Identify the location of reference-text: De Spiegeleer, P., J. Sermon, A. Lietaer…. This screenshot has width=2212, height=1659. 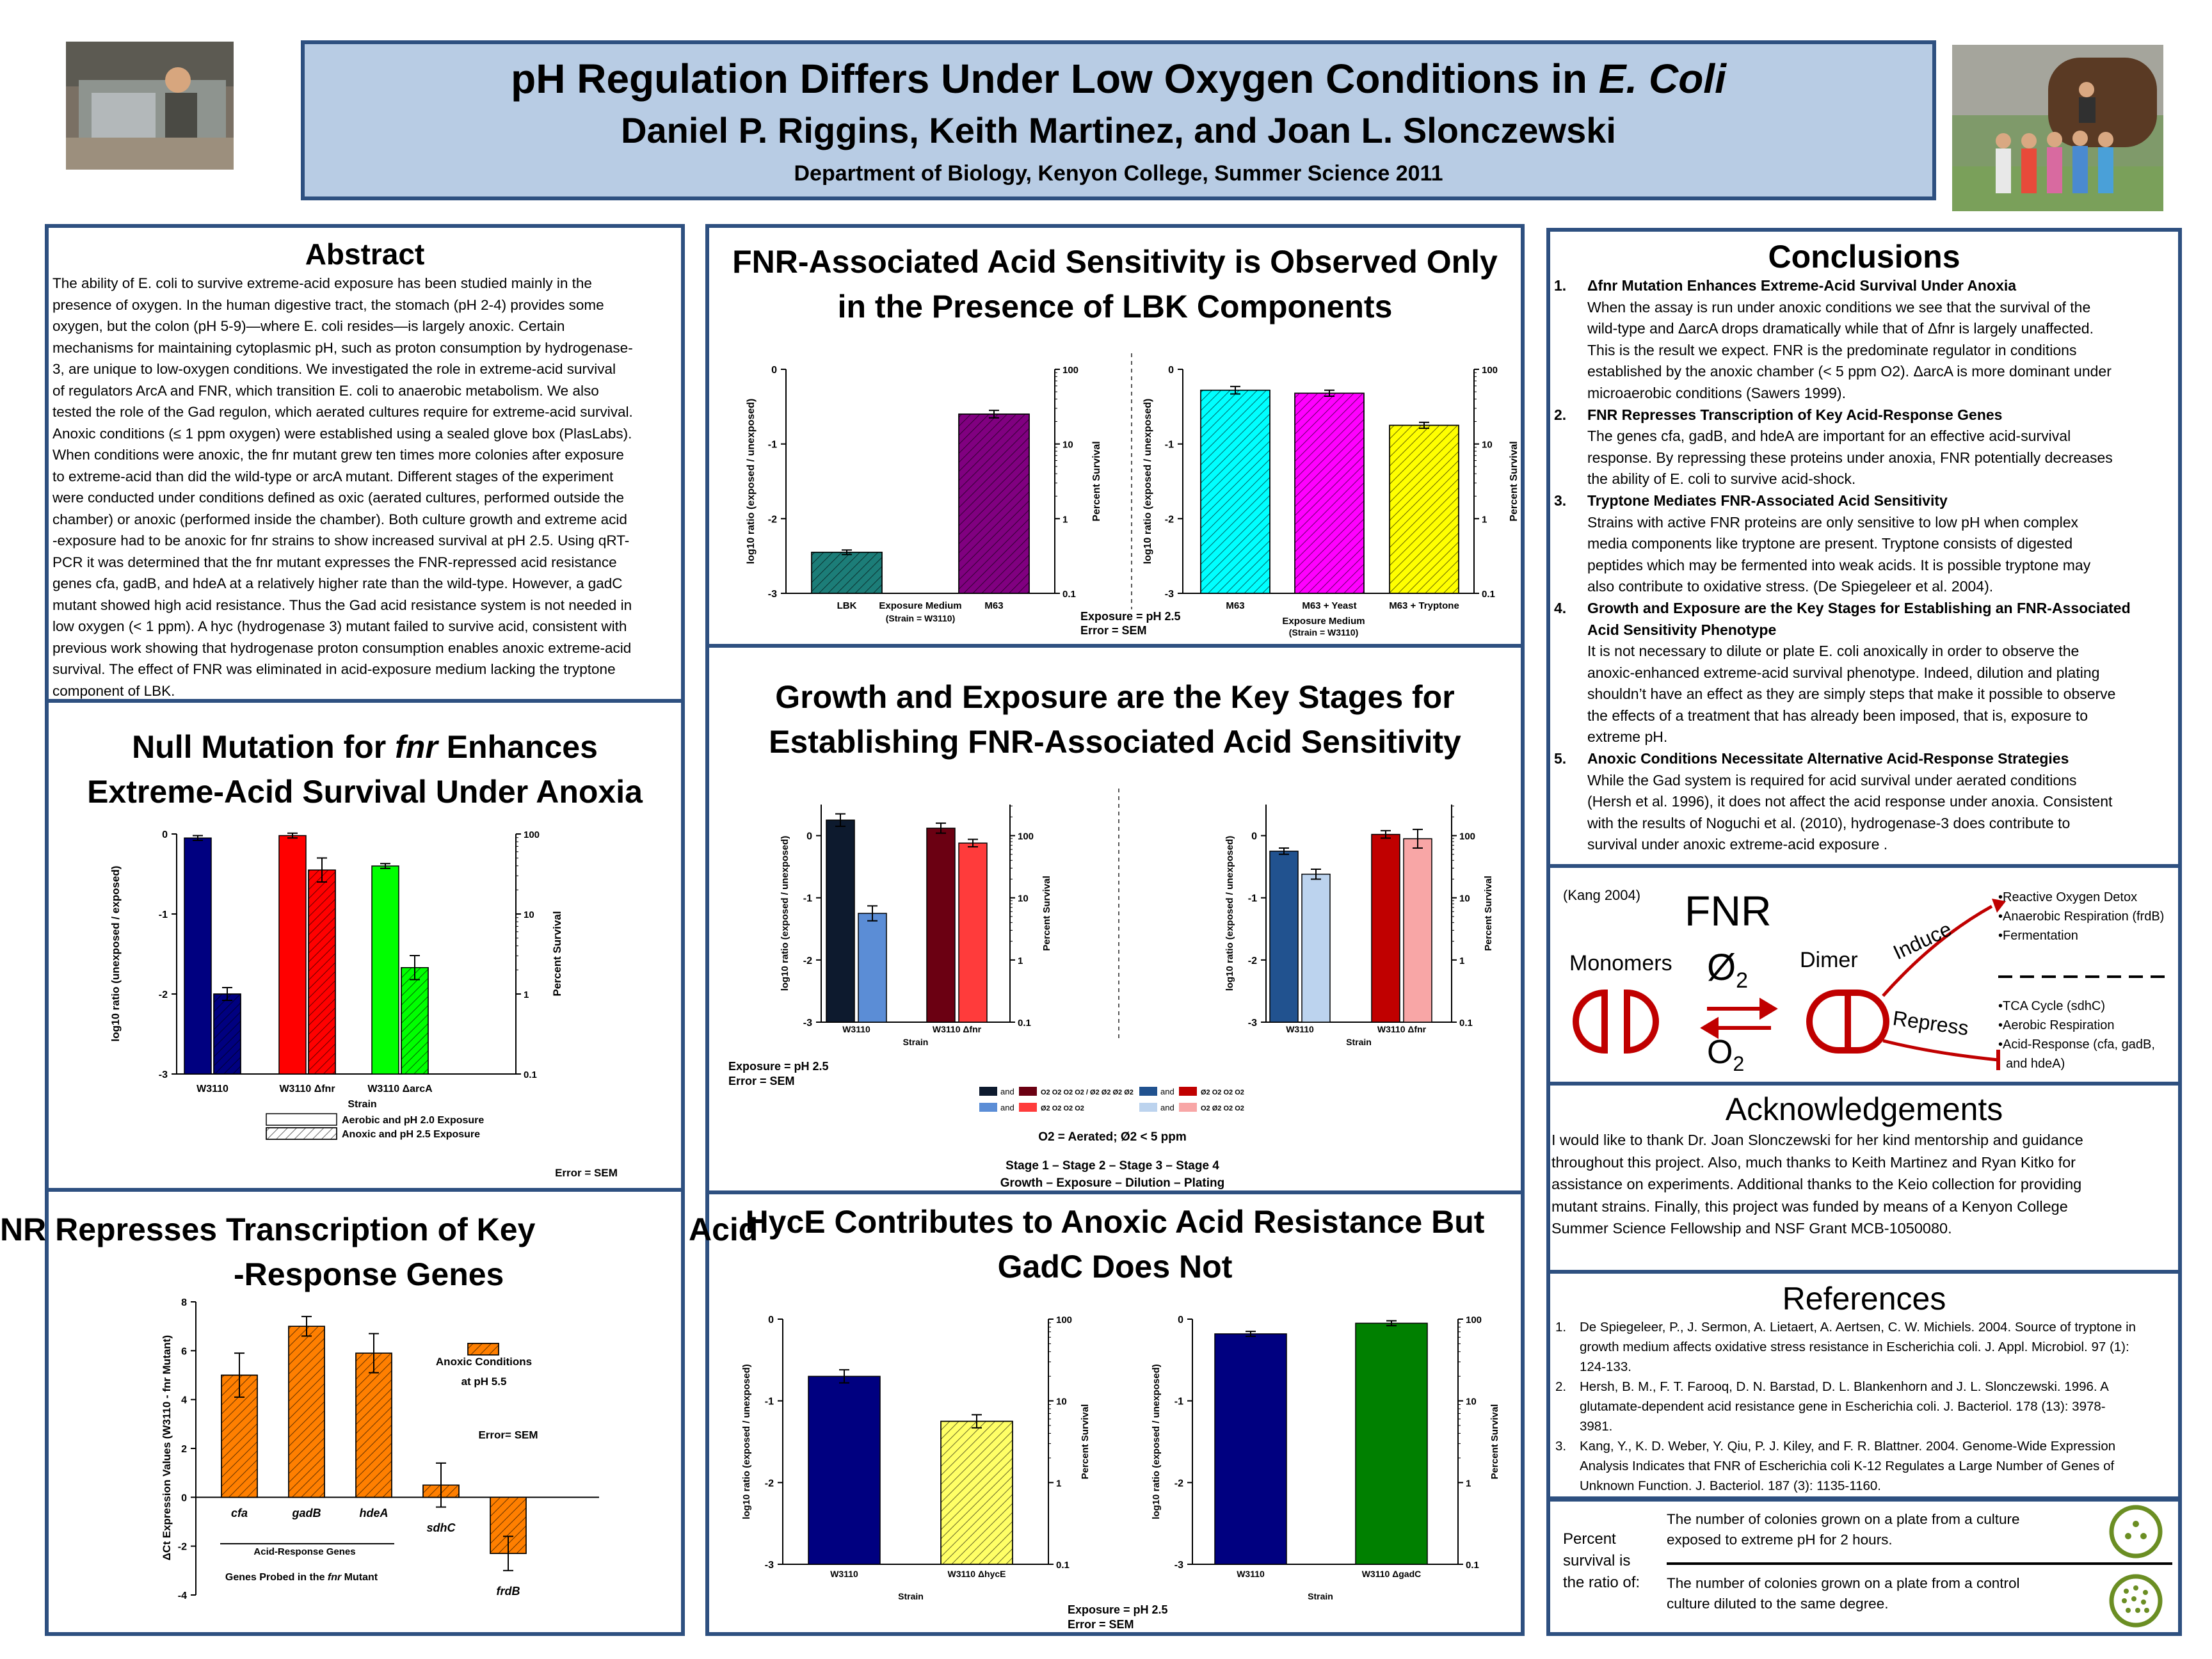
(1858, 1327).